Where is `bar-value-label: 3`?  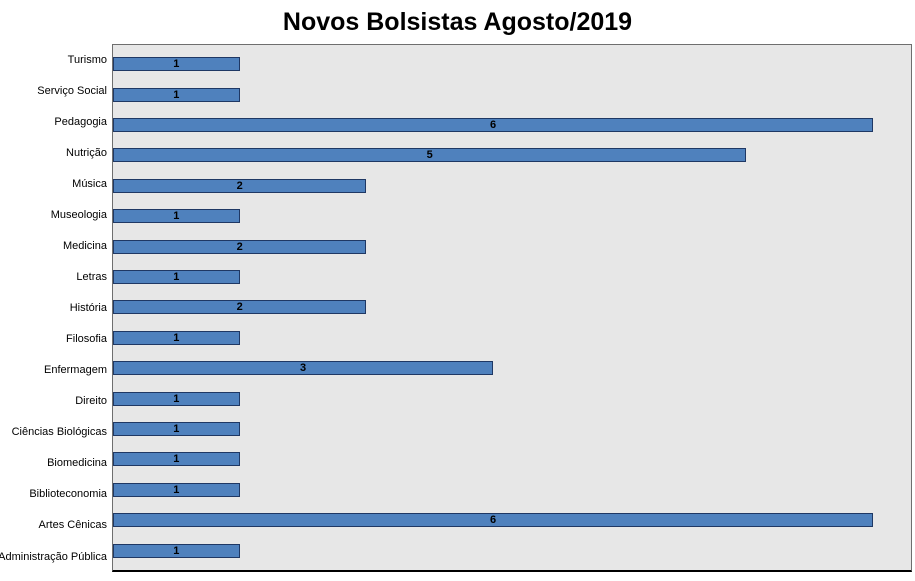 bar-value-label: 3 is located at coordinates (303, 368).